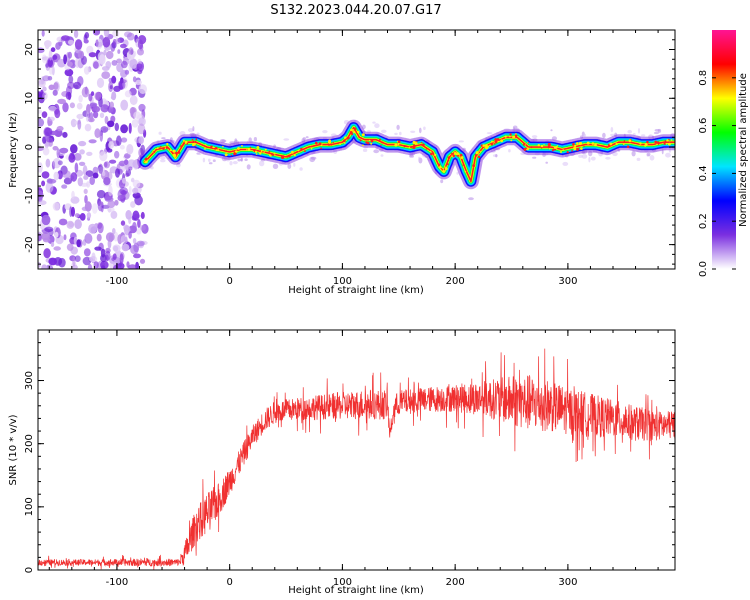  What do you see at coordinates (743, 150) in the screenshot?
I see `colorbar-label: Normalized spectral amplitude` at bounding box center [743, 150].